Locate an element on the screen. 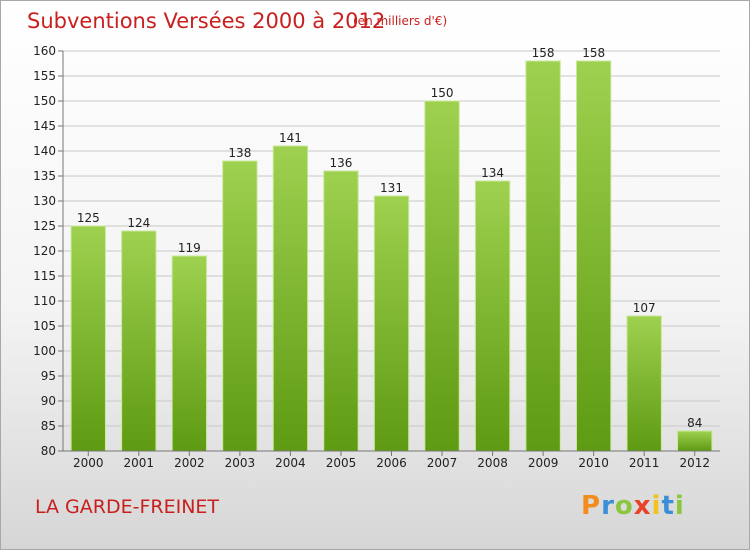 The width and height of the screenshot is (750, 550). y-tick-label: 155 is located at coordinates (44, 76).